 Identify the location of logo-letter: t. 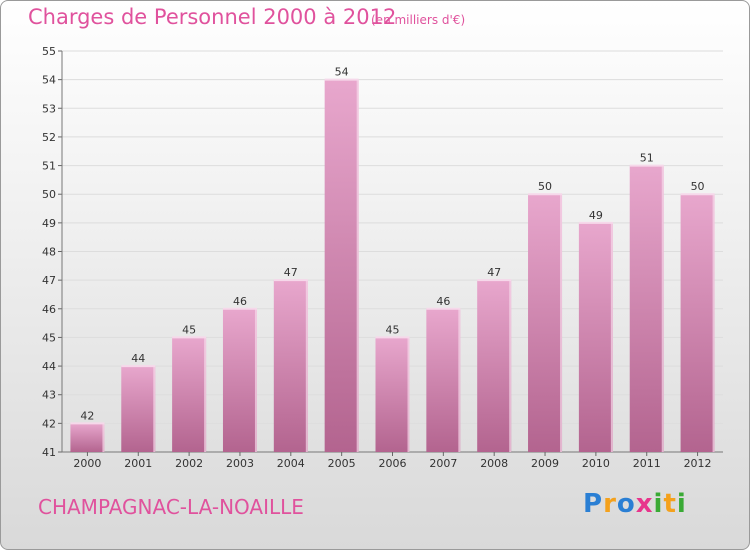
(670, 504).